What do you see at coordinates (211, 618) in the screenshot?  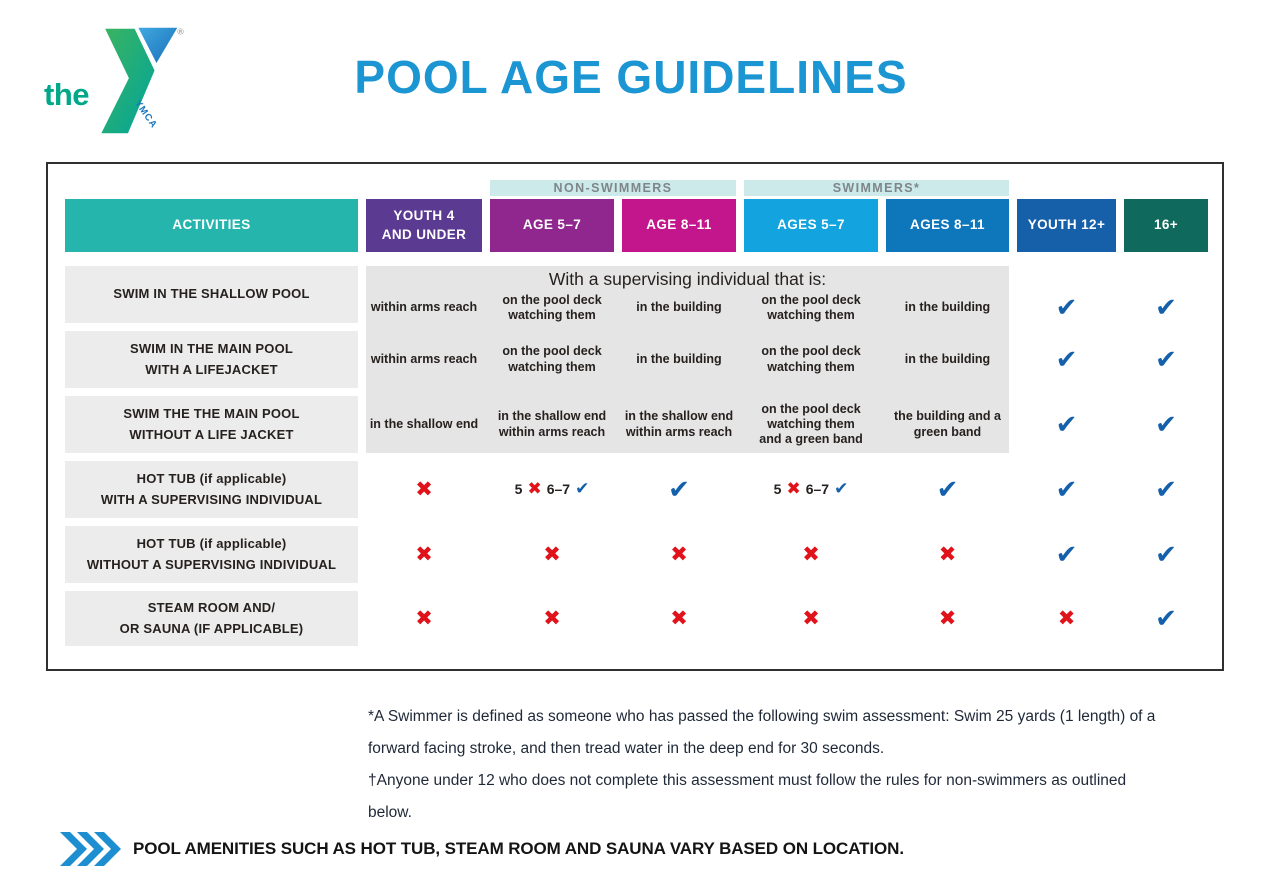 I see `activity-label: STEAM ROOM AND/ OR SAUNA (IF APPLICABLE)` at bounding box center [211, 618].